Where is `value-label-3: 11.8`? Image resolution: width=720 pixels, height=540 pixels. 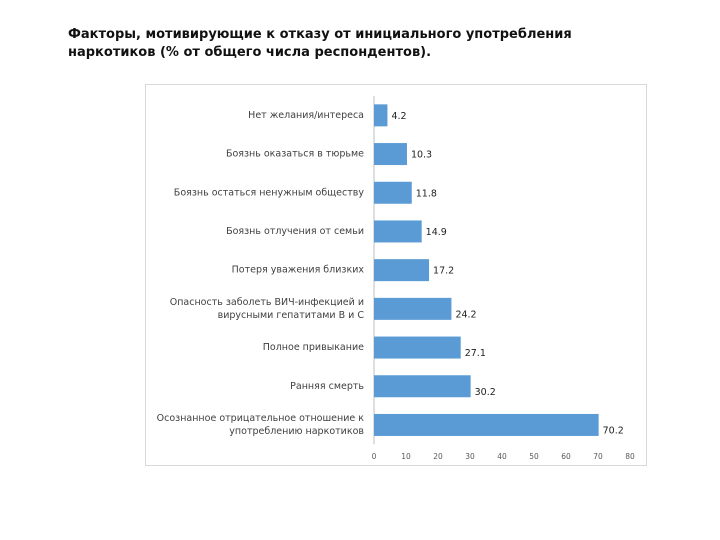
value-label-3: 11.8 is located at coordinates (426, 193).